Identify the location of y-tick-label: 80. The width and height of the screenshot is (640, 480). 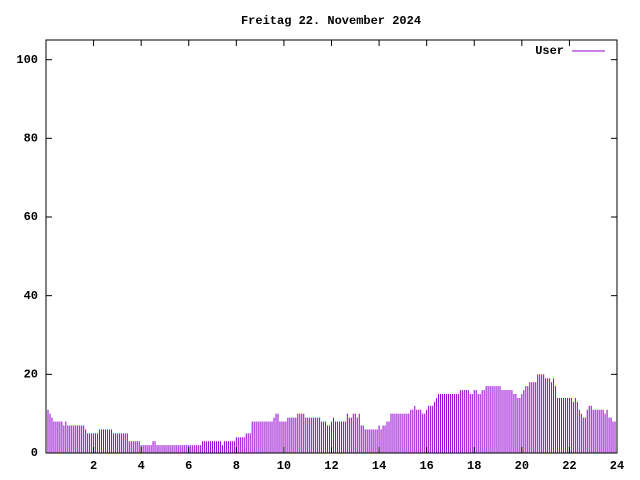
(31, 139).